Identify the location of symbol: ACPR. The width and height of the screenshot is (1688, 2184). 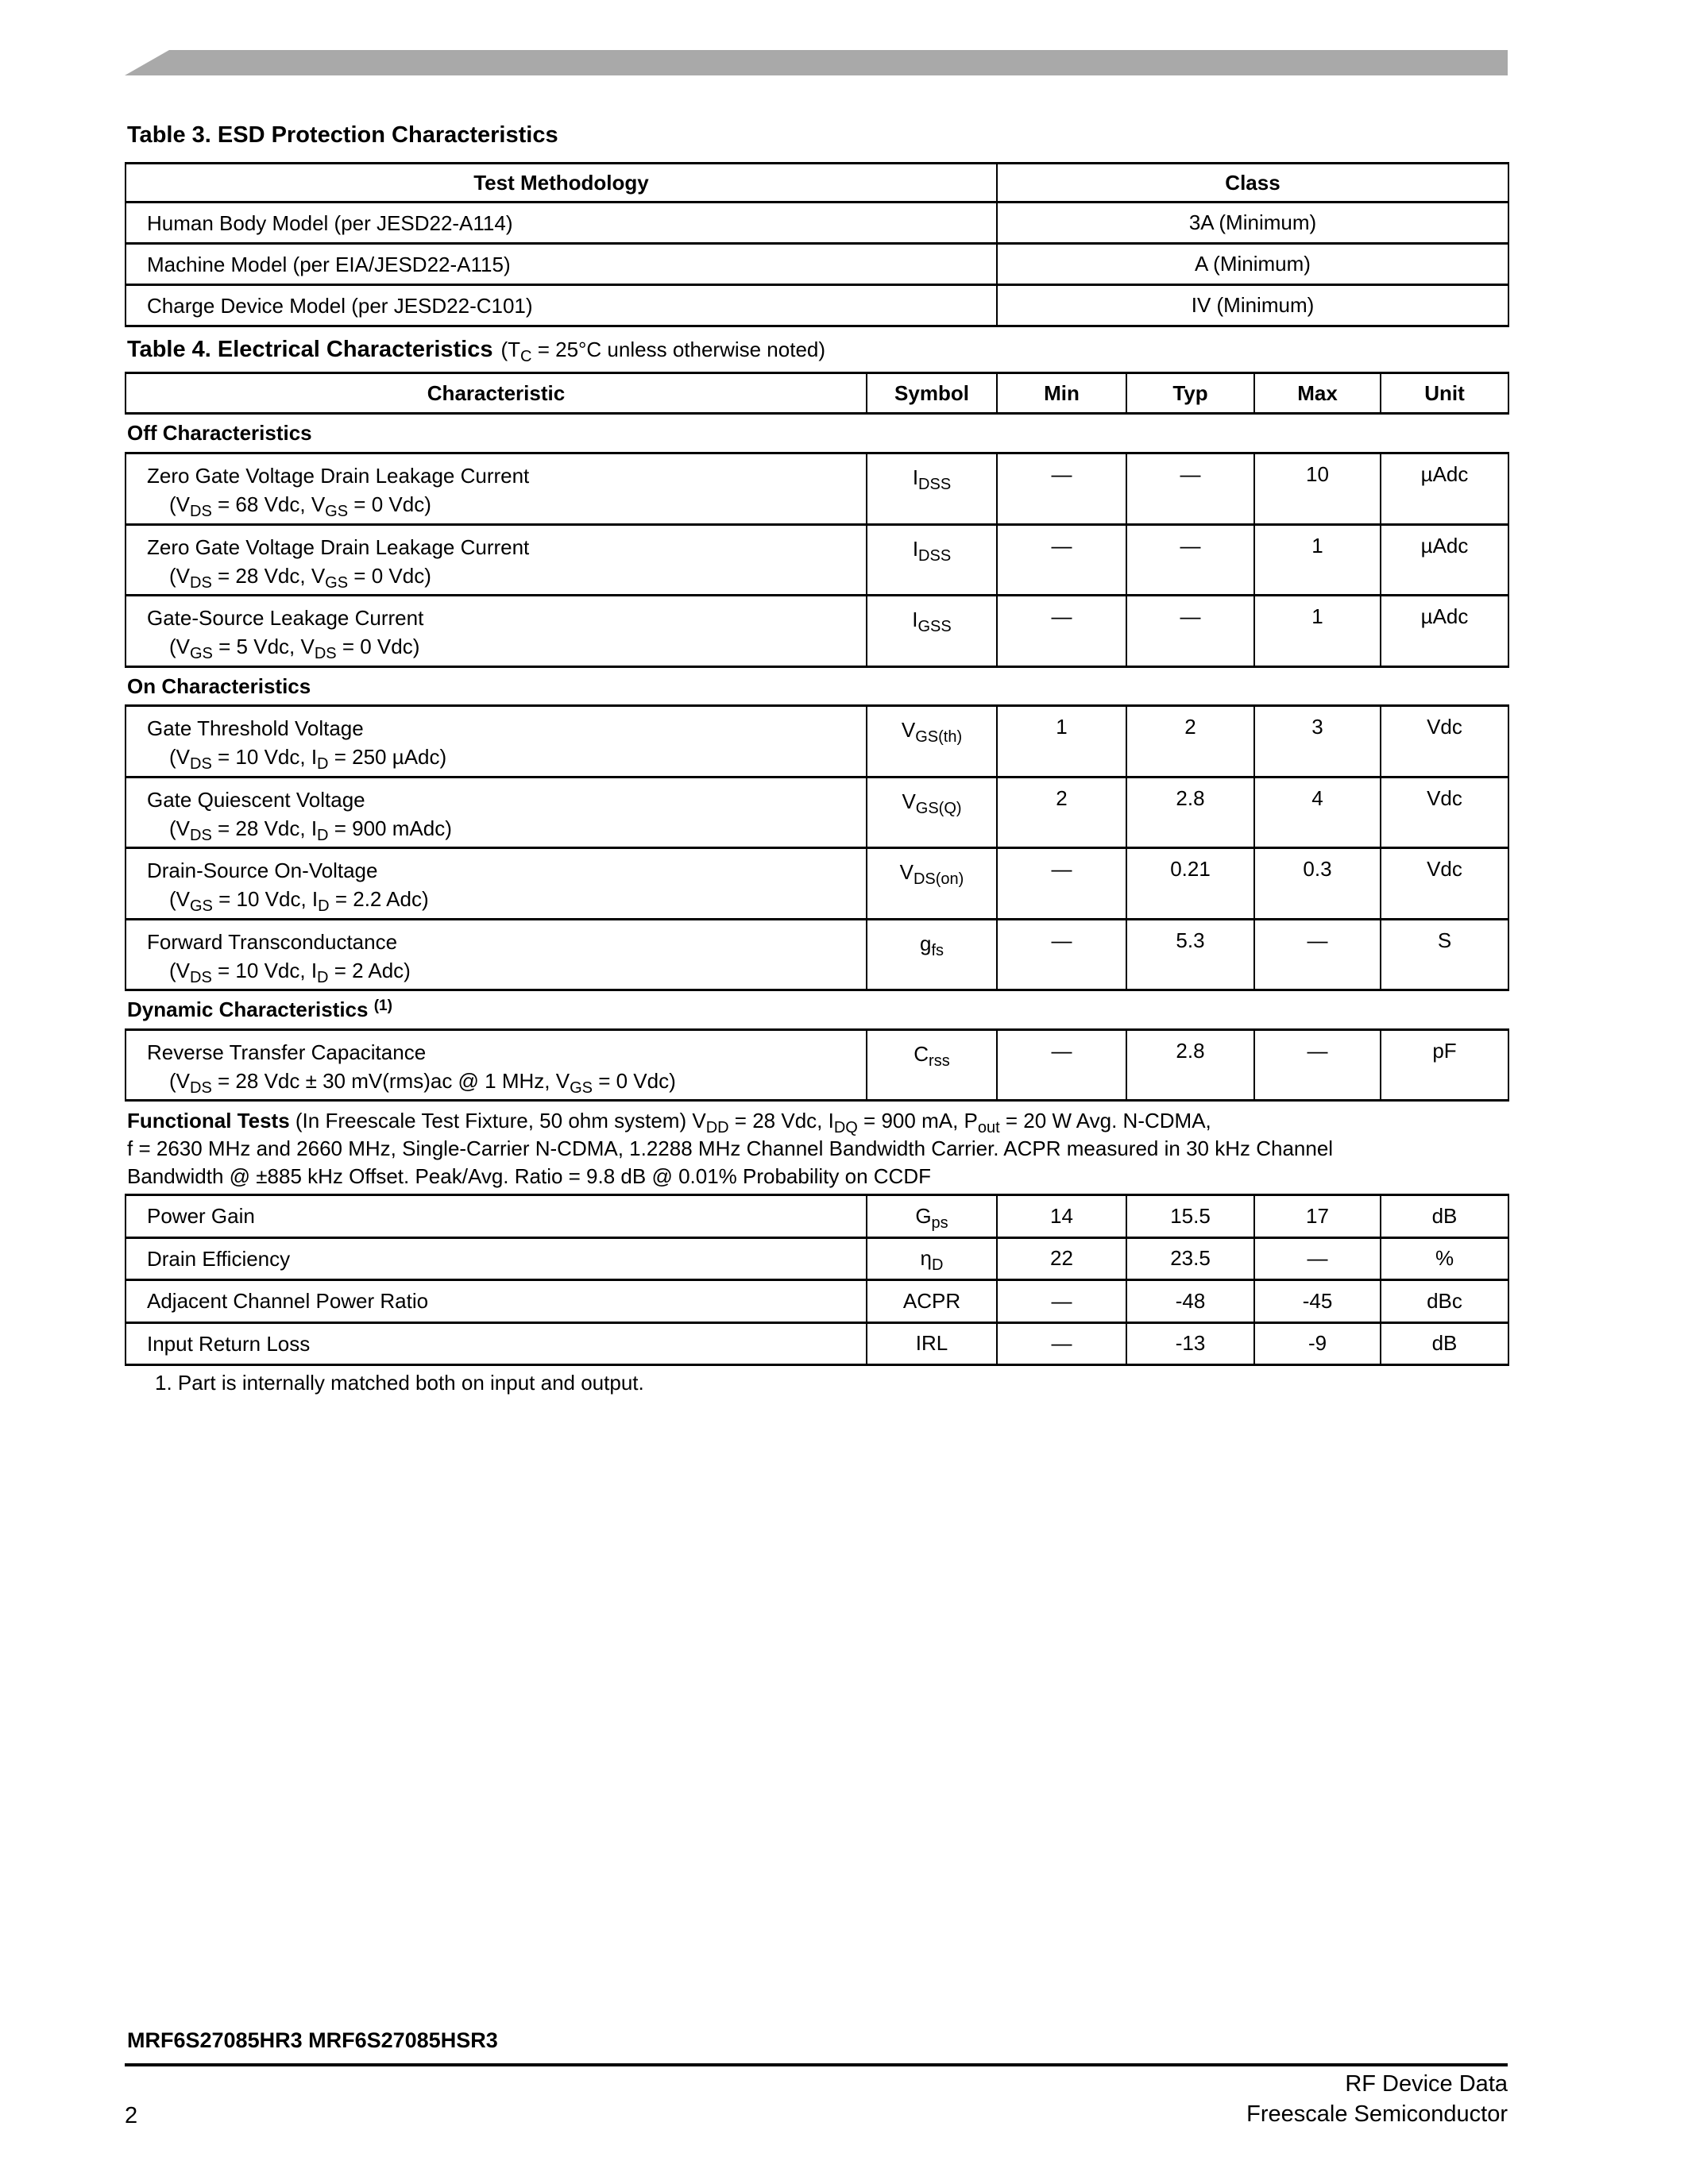
(932, 1301).